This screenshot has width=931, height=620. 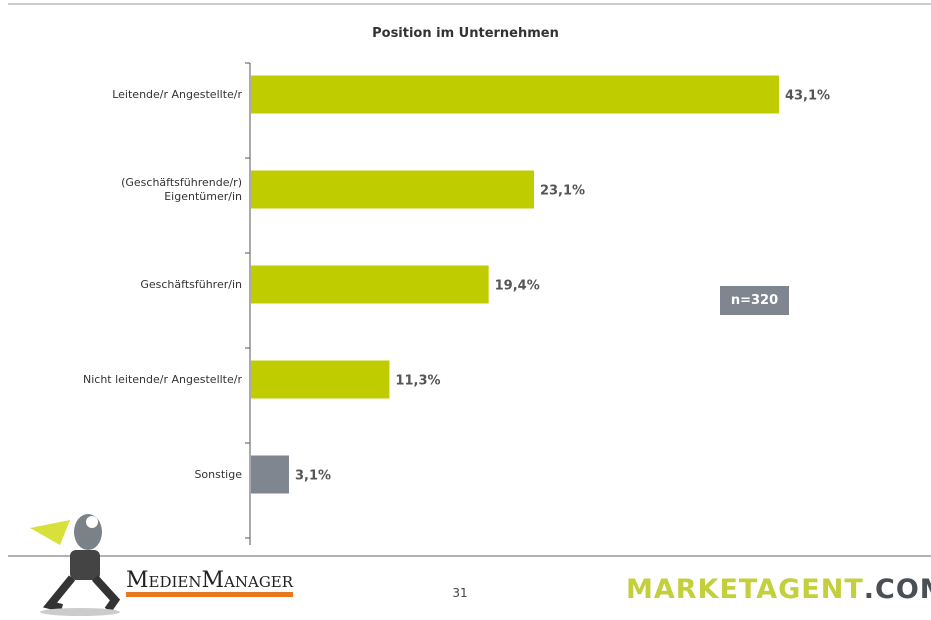 What do you see at coordinates (191, 284) in the screenshot?
I see `category-label: Geschäftsführer/in` at bounding box center [191, 284].